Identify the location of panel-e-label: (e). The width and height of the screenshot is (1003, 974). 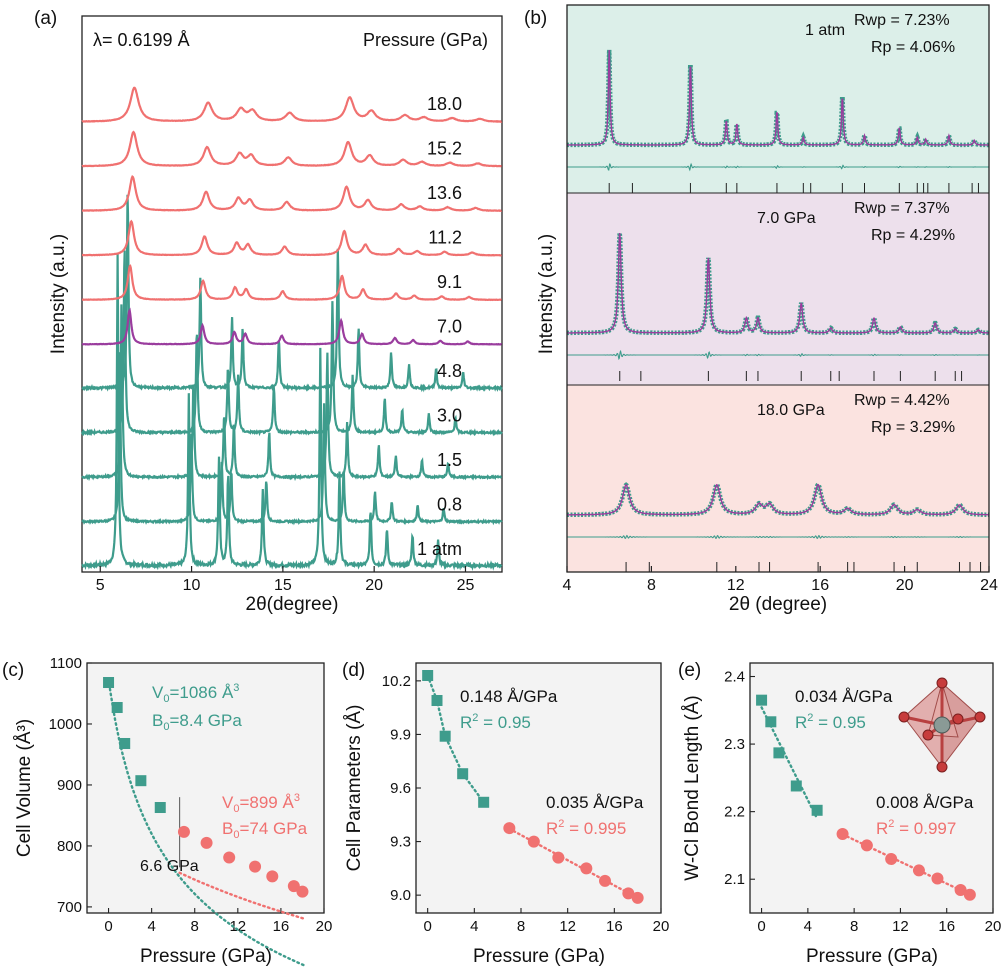
(689, 670).